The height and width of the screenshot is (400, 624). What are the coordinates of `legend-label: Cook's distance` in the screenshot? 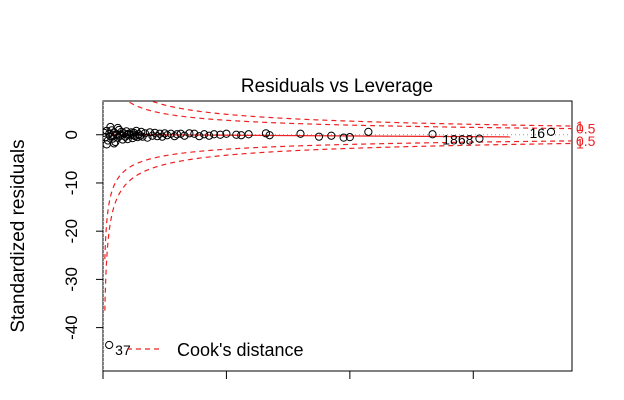 It's located at (240, 350).